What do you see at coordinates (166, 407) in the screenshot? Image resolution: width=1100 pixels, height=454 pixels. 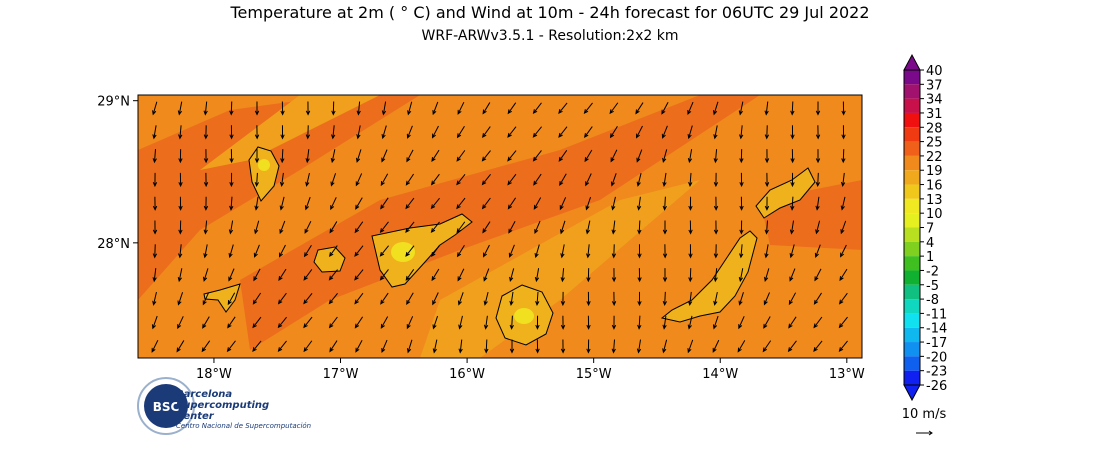 I see `logo-abbr: BSC` at bounding box center [166, 407].